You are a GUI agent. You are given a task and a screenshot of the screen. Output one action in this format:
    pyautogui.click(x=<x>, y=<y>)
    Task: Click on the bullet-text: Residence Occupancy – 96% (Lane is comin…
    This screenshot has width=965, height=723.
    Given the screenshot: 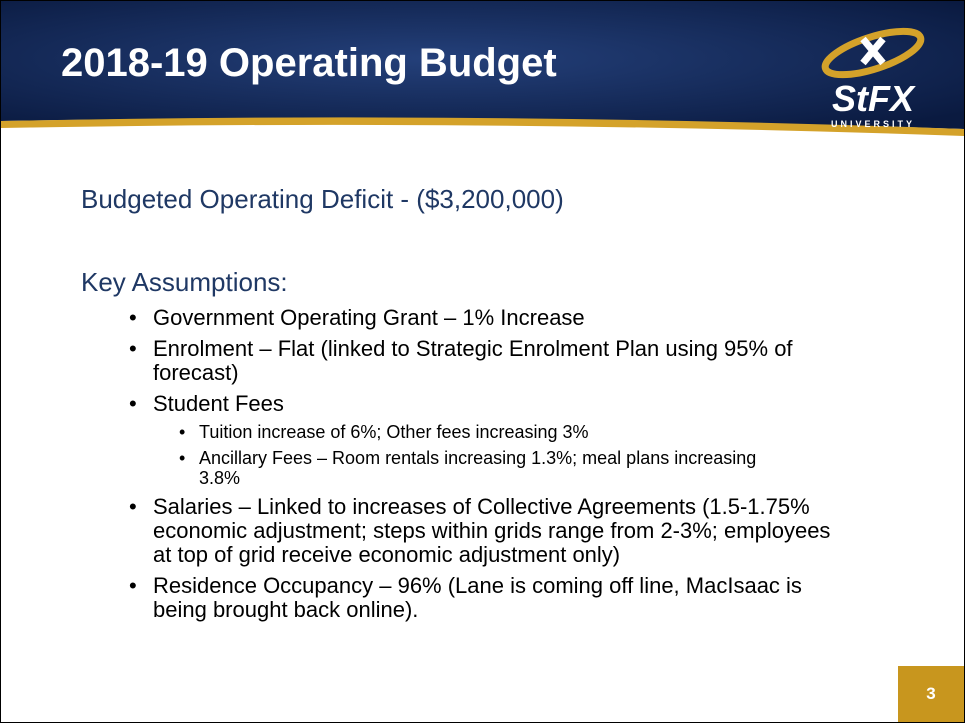 What is the action you would take?
    pyautogui.click(x=477, y=597)
    